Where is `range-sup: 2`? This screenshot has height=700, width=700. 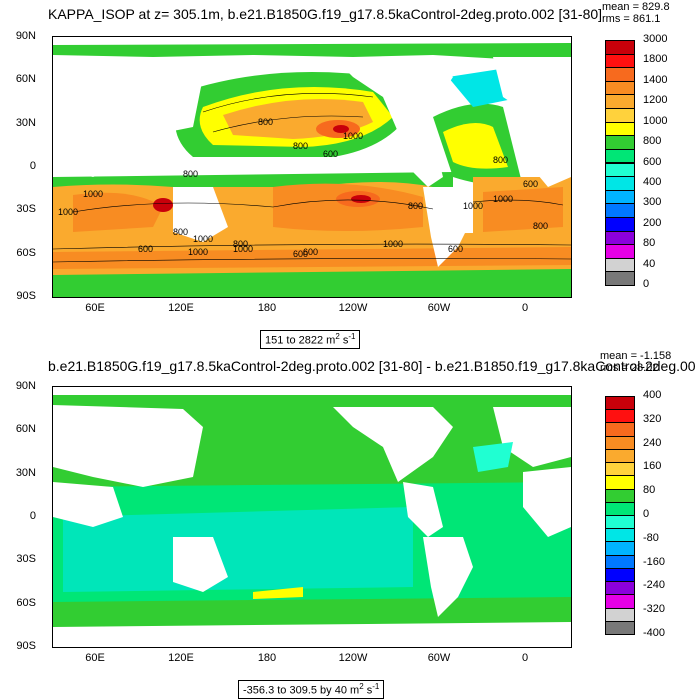
range-sup: 2 is located at coordinates (337, 336).